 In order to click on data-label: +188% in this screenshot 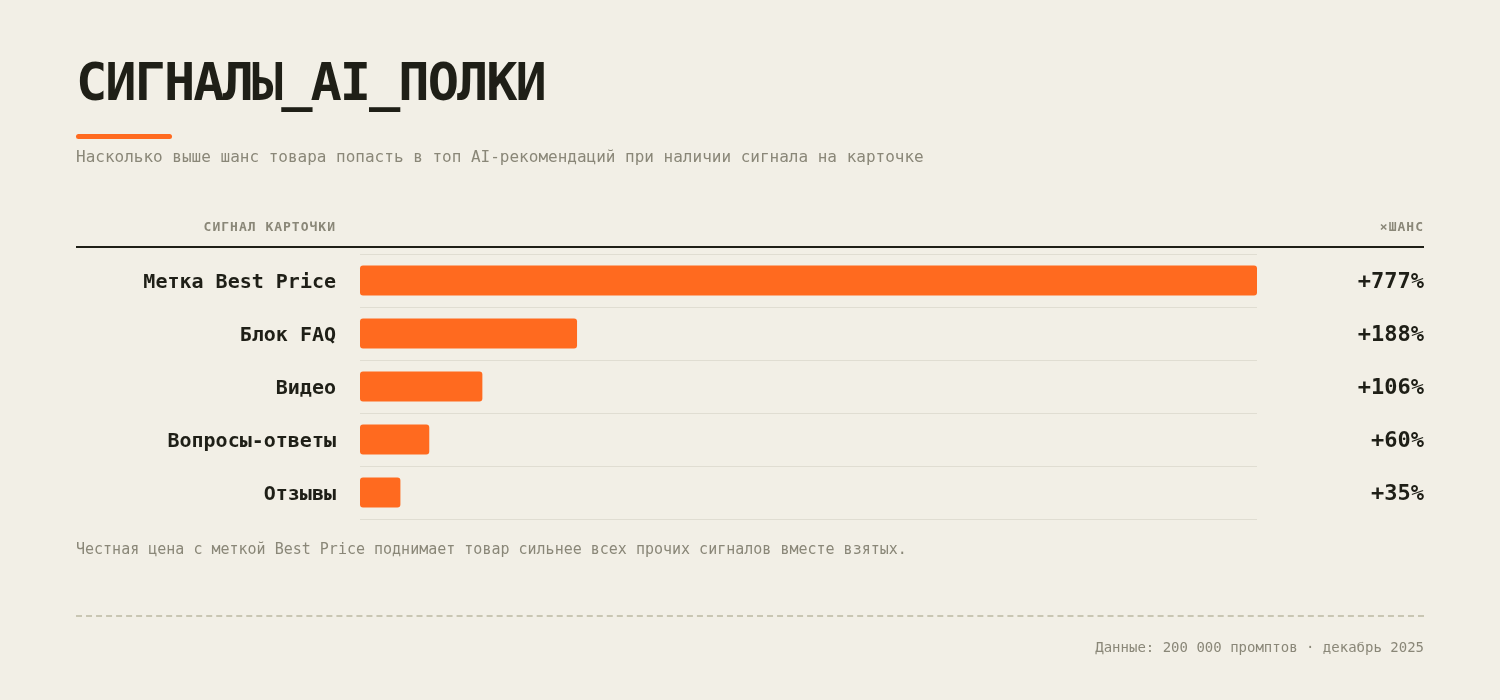, I will do `click(1391, 333)`.